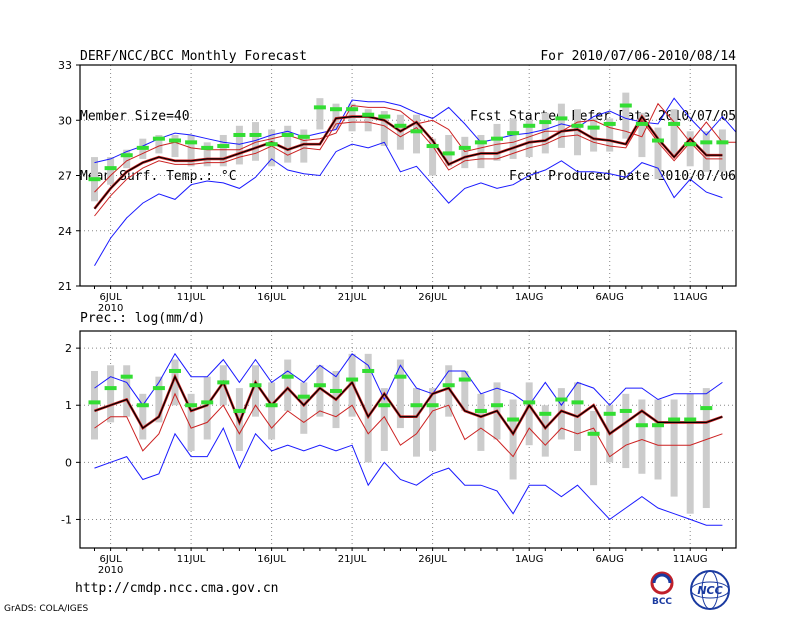 The height and width of the screenshot is (618, 800). I want to click on prec-xtick-label: 6JUL, so click(110, 559).